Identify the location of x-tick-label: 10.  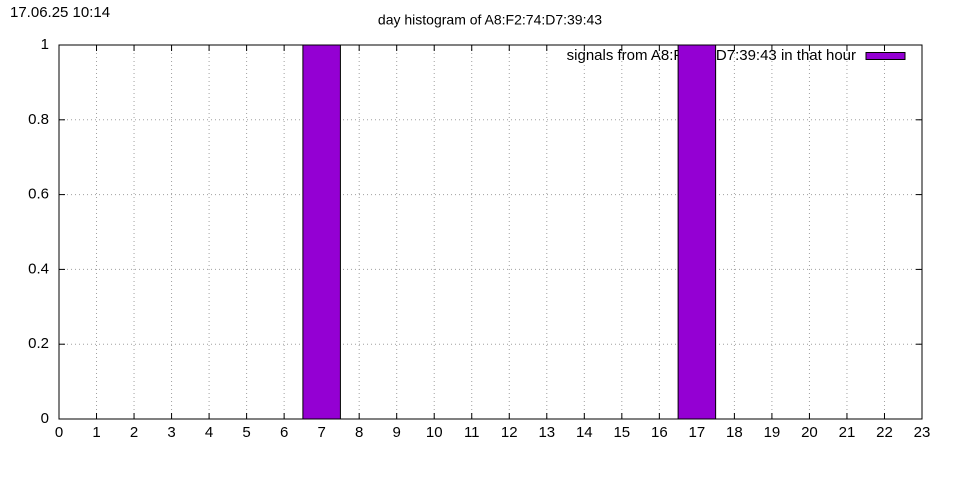
(434, 432).